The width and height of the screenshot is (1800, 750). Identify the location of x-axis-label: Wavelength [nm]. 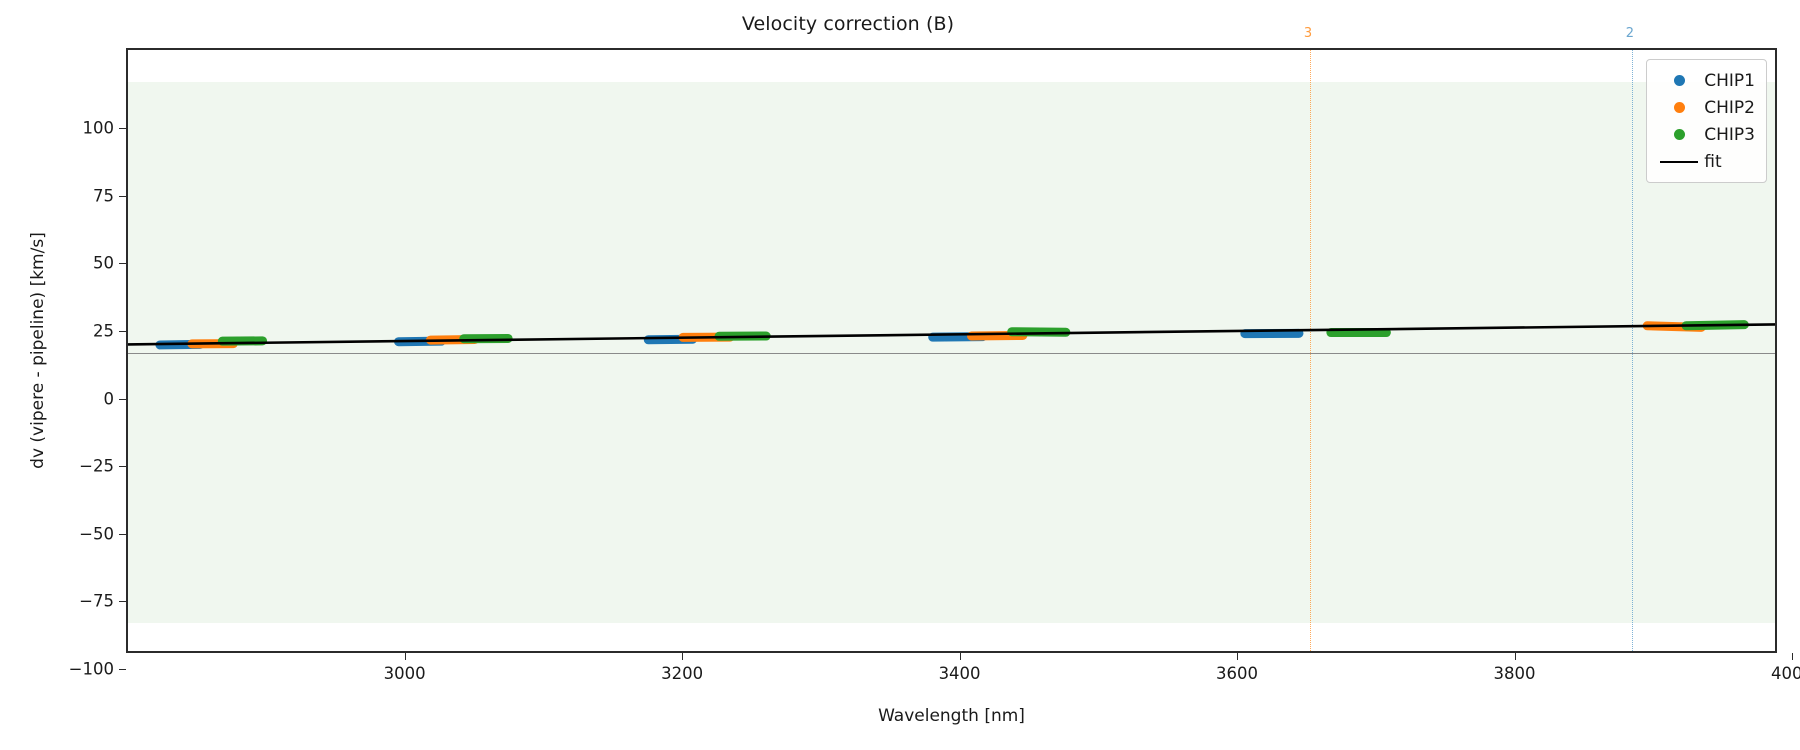
(951, 716).